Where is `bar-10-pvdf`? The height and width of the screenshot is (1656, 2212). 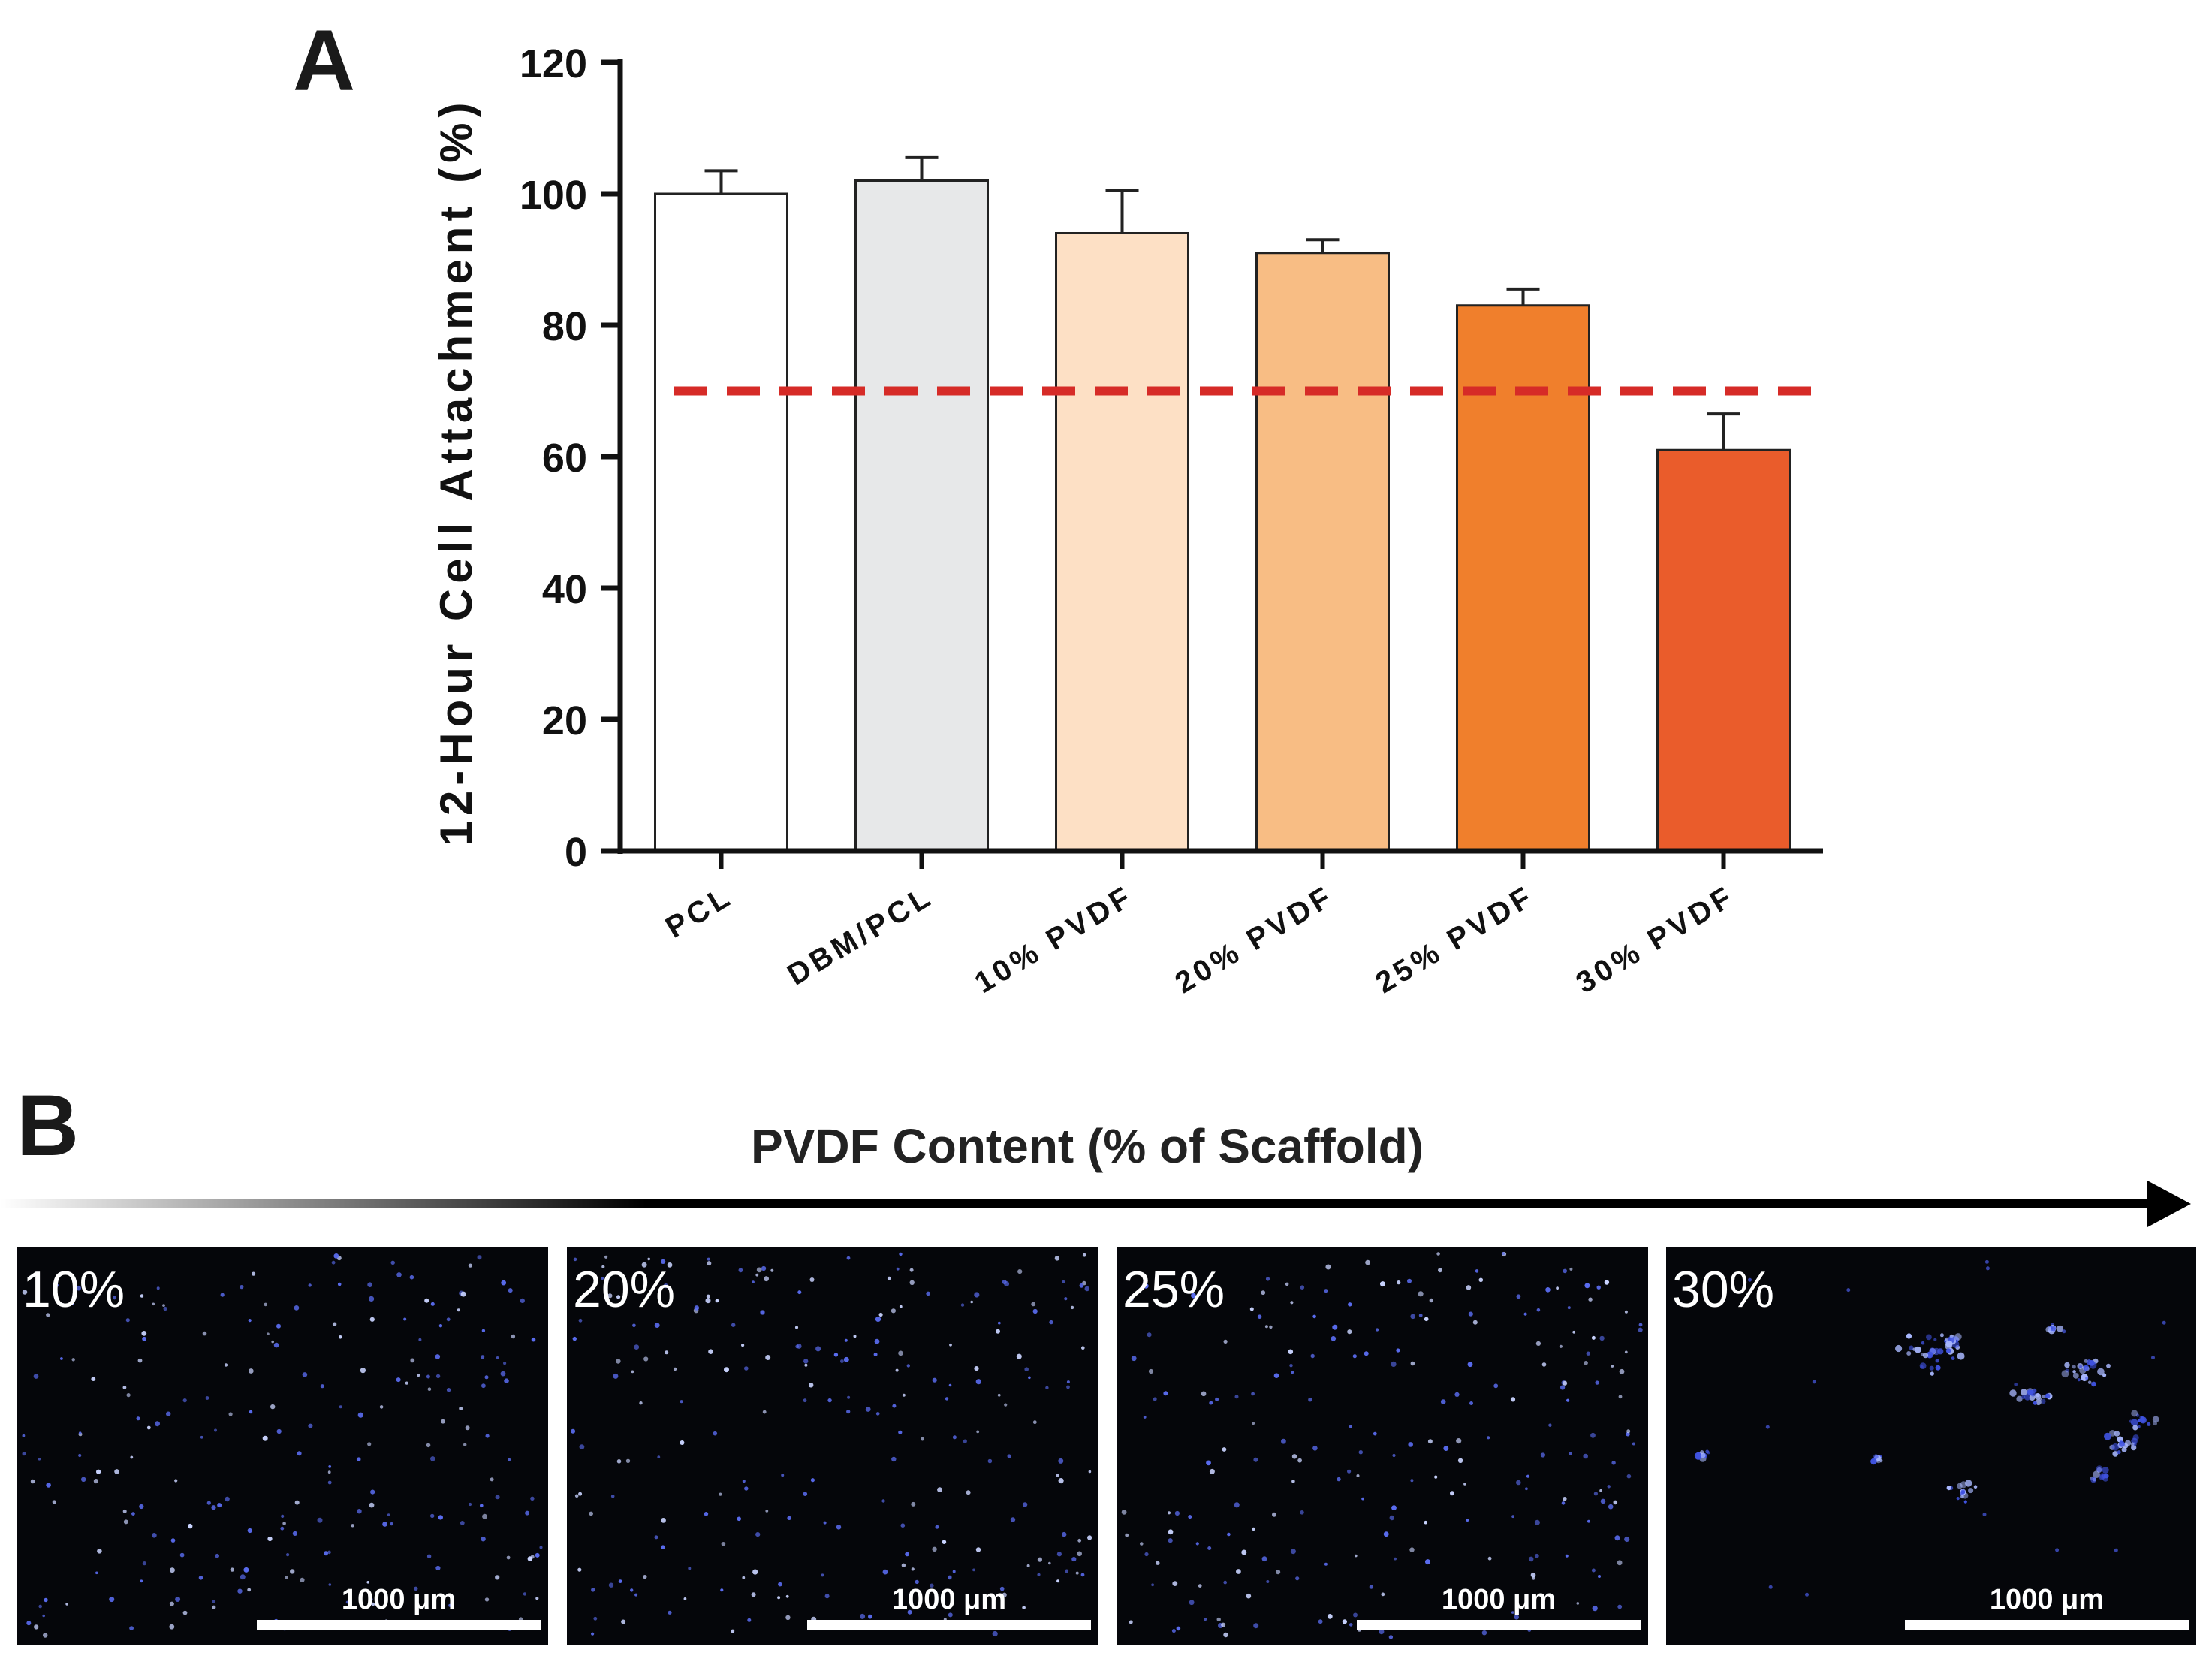 bar-10-pvdf is located at coordinates (1122, 542).